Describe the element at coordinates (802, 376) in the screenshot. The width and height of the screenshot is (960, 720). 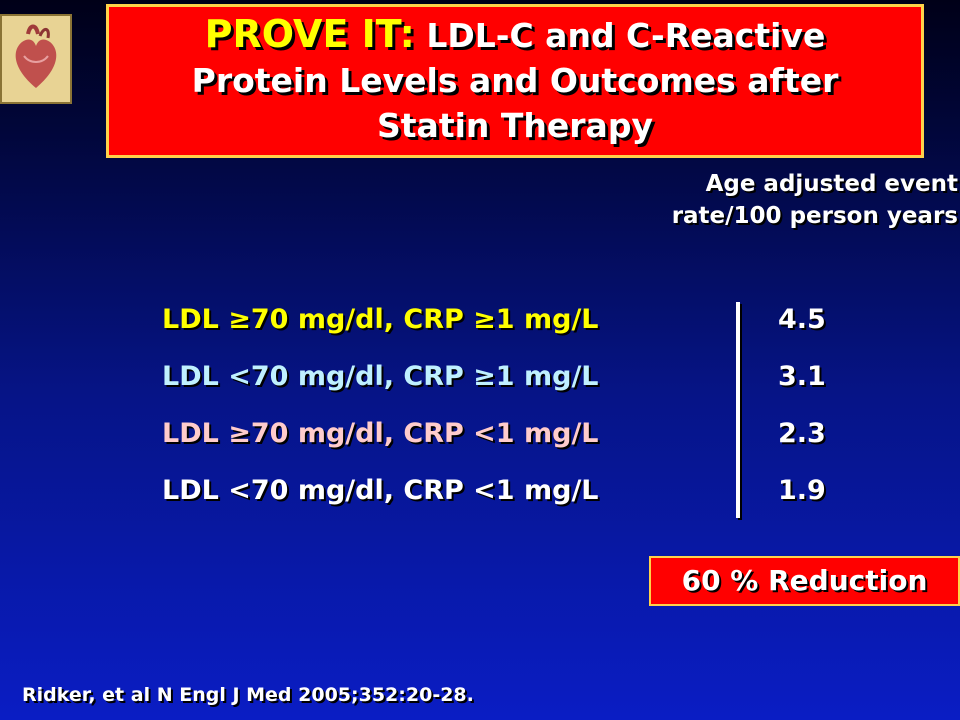
I see `row-value-2: 3.1` at that location.